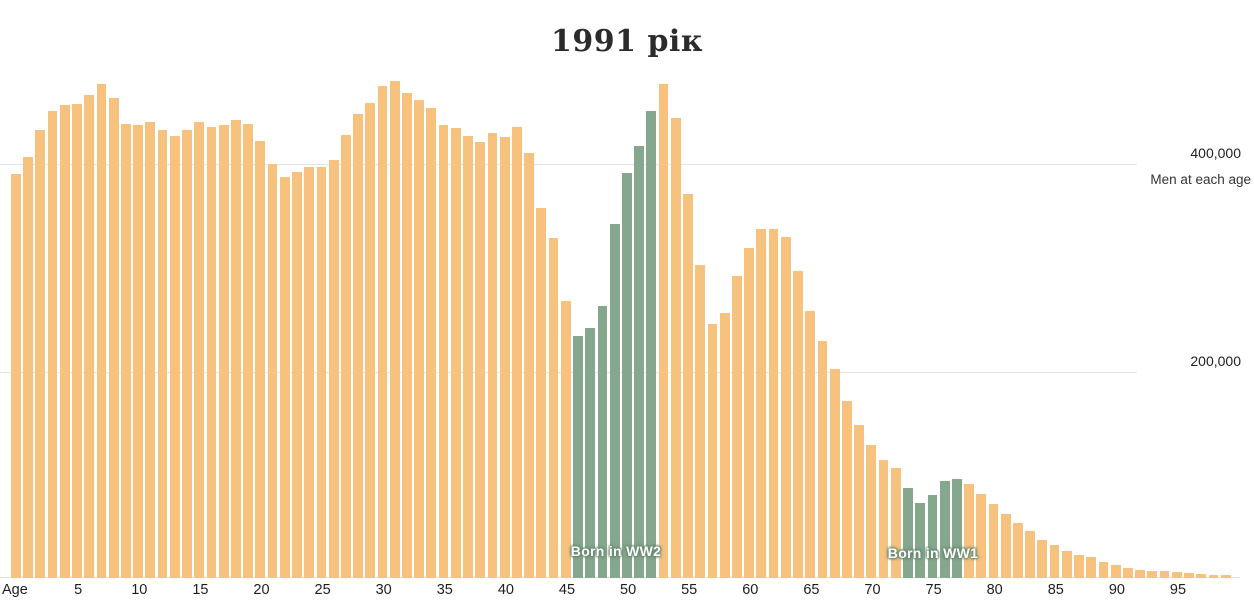 This screenshot has height=600, width=1254. What do you see at coordinates (1055, 590) in the screenshot?
I see `x-tick-85: 85` at bounding box center [1055, 590].